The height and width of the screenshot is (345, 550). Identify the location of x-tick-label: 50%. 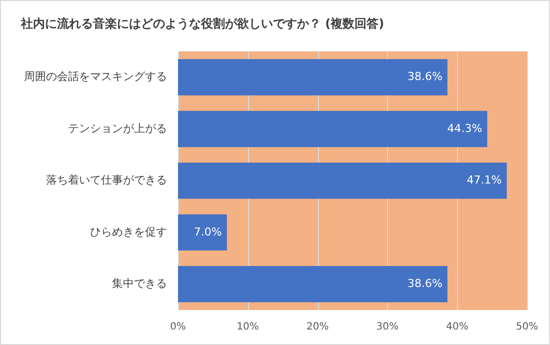
(527, 327).